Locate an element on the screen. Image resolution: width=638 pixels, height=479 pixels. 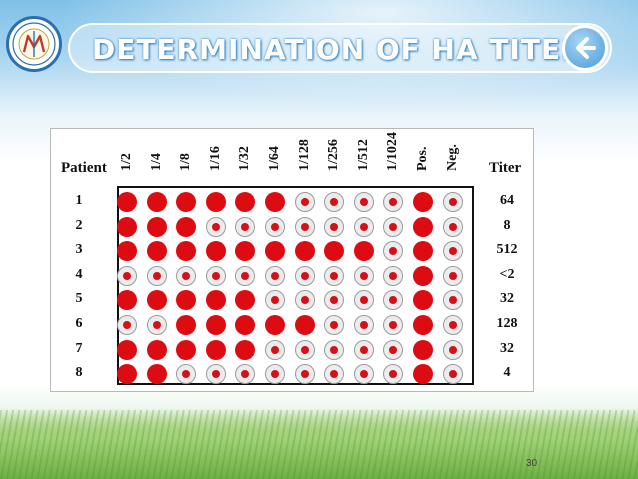
dilution-column-header: 1/4 is located at coordinates (157, 161).